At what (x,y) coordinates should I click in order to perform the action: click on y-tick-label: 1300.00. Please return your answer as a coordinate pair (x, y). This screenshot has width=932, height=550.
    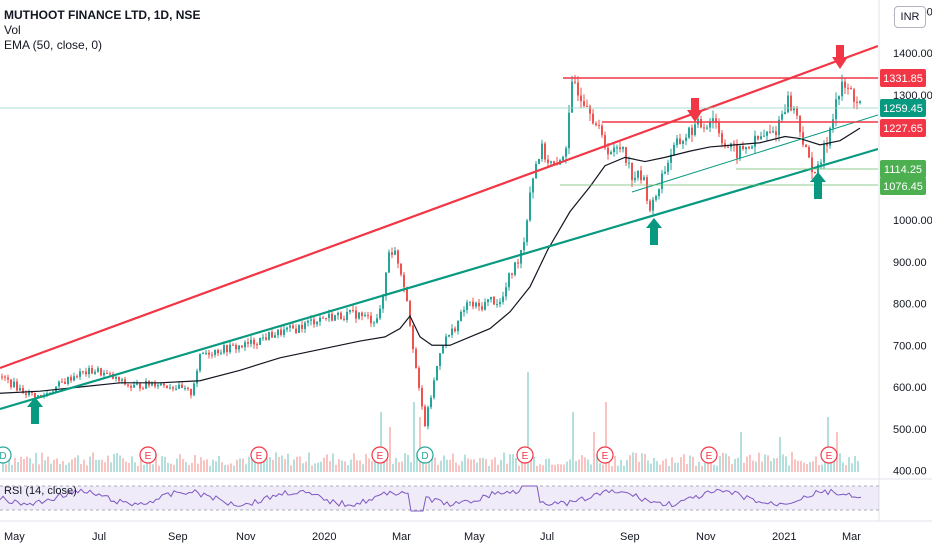
    Looking at the image, I should click on (912, 96).